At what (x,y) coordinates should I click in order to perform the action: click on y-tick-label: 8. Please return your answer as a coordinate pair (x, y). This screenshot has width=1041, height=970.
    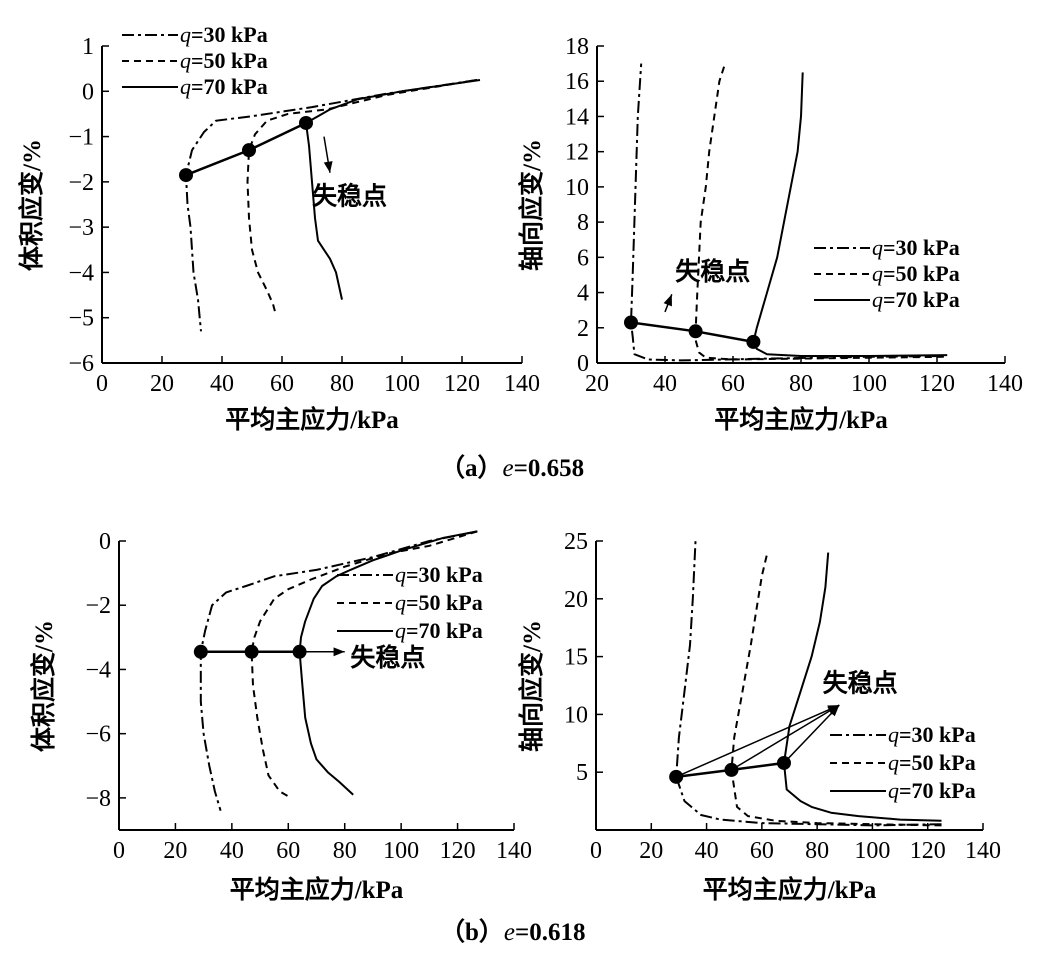
    Looking at the image, I should click on (583, 223).